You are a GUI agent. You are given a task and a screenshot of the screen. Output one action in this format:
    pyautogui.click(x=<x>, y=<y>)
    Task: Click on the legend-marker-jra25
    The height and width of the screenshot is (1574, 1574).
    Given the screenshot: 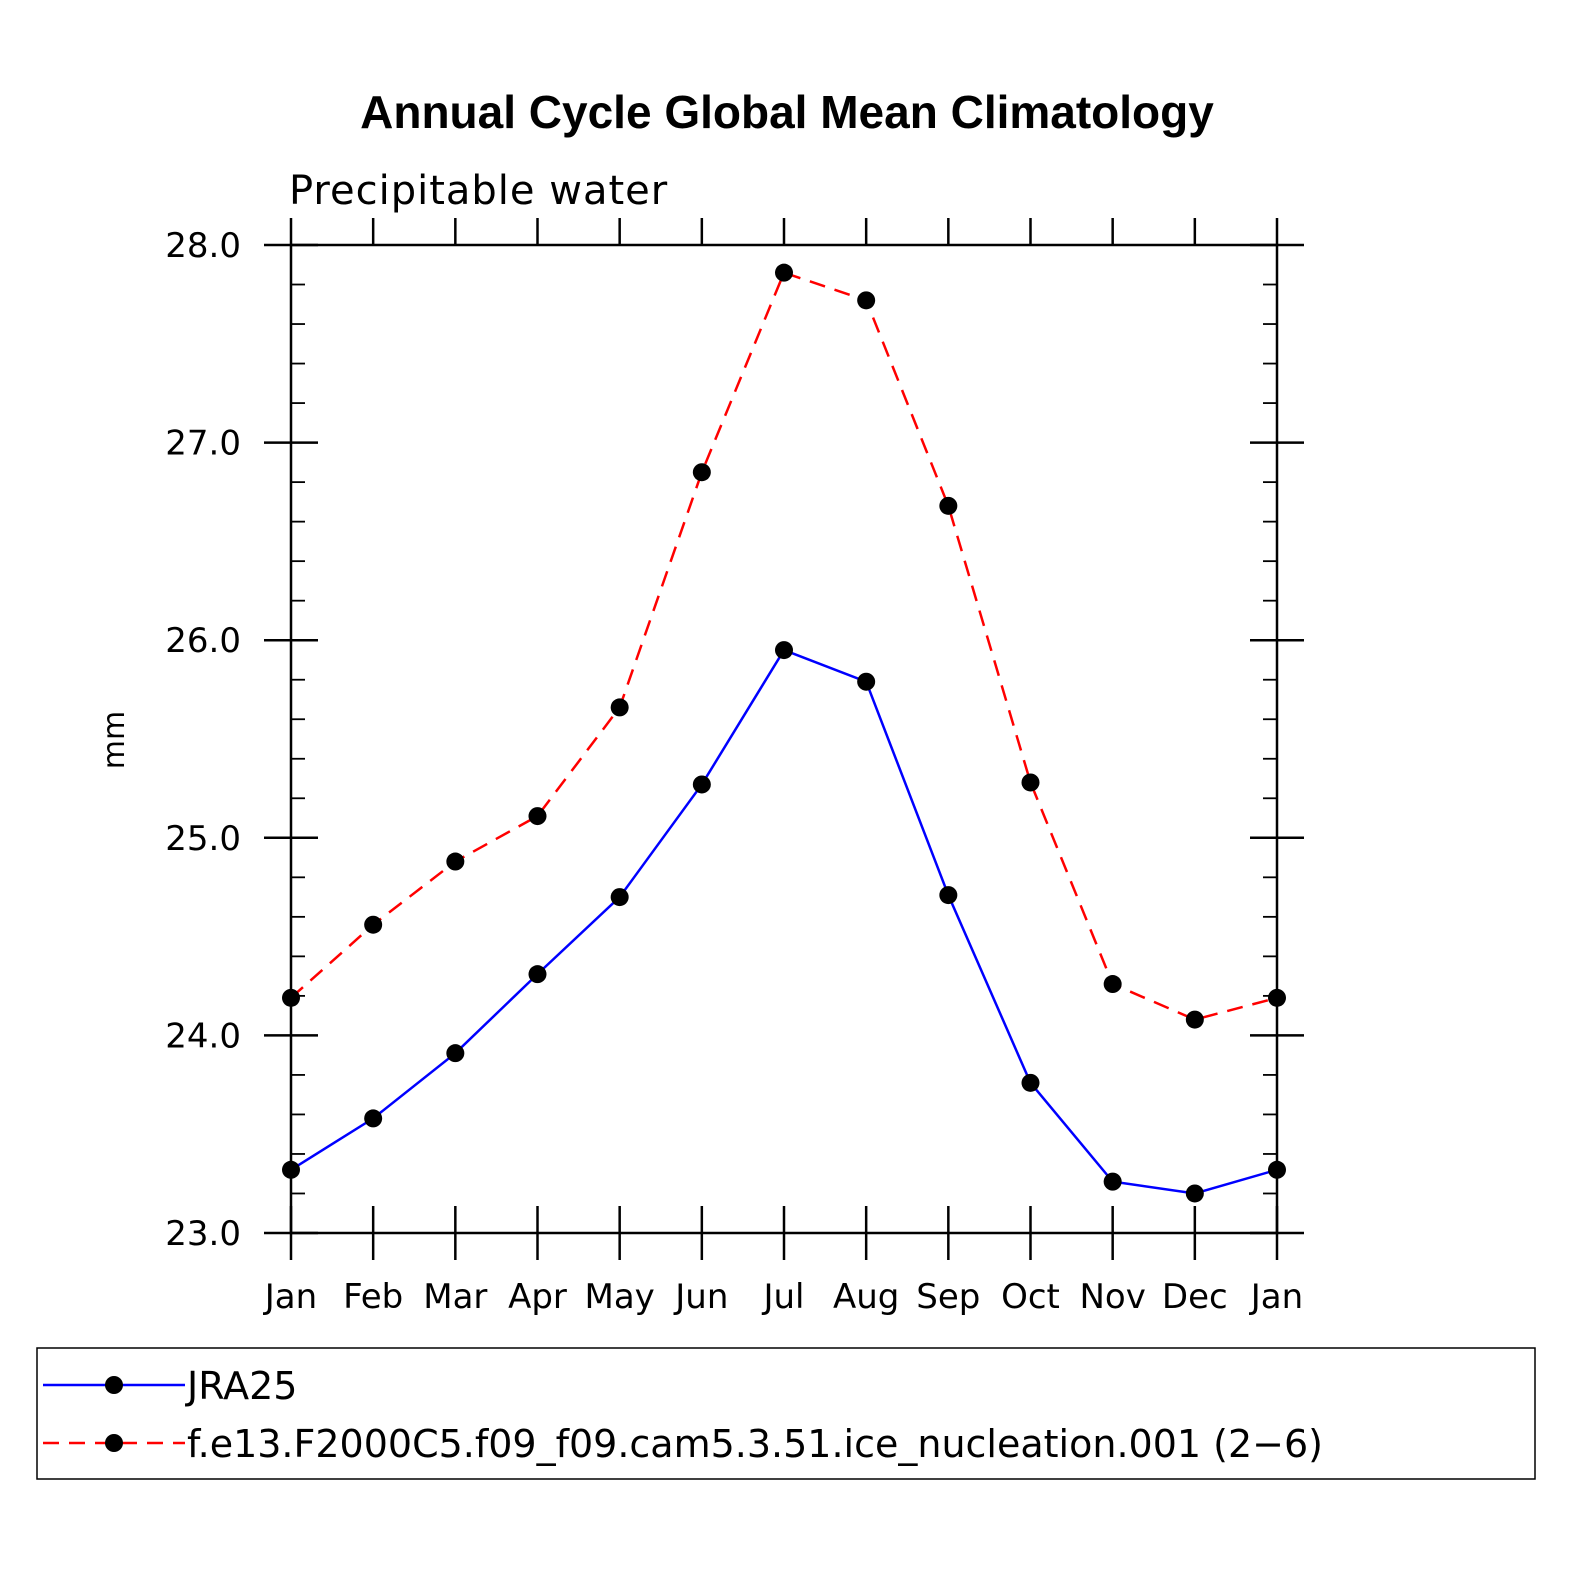 What is the action you would take?
    pyautogui.click(x=114, y=1385)
    